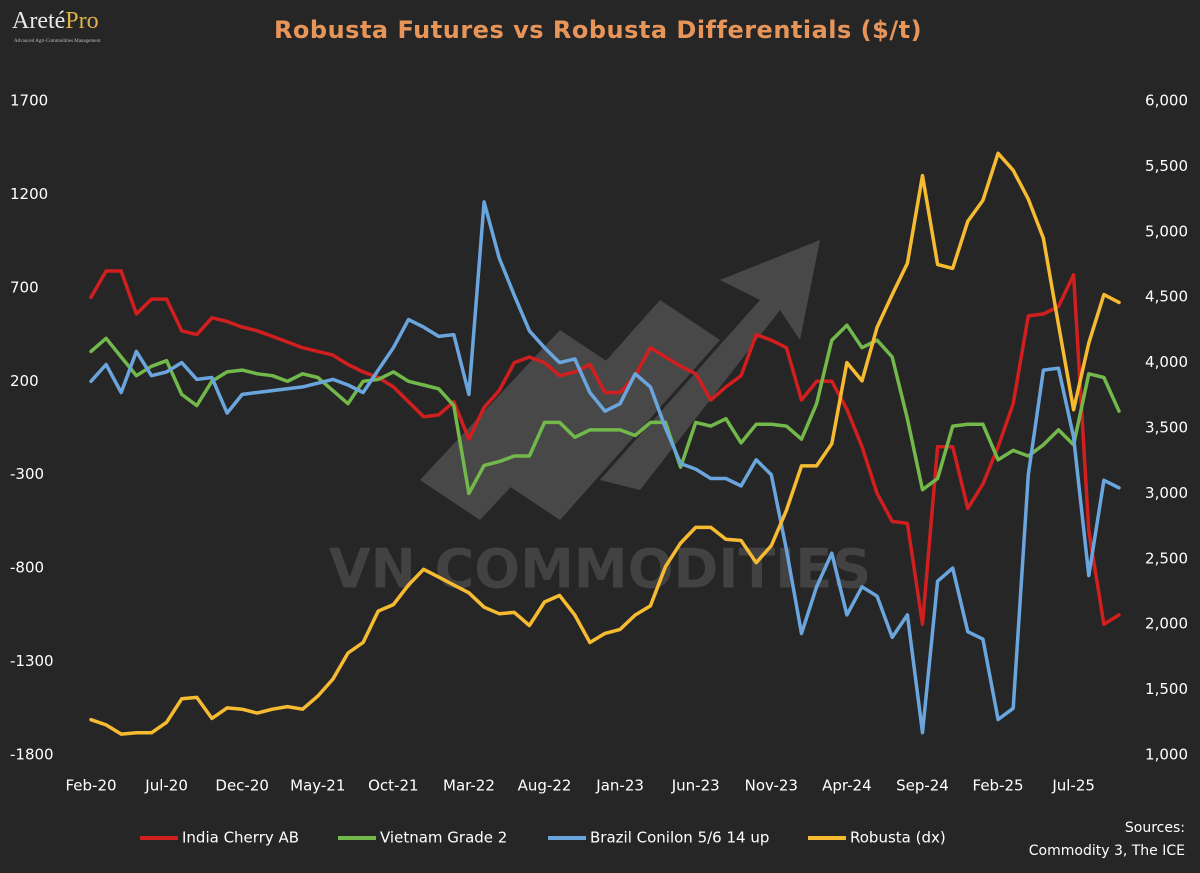  I want to click on y2-tick-label: 1,500, so click(1166, 689).